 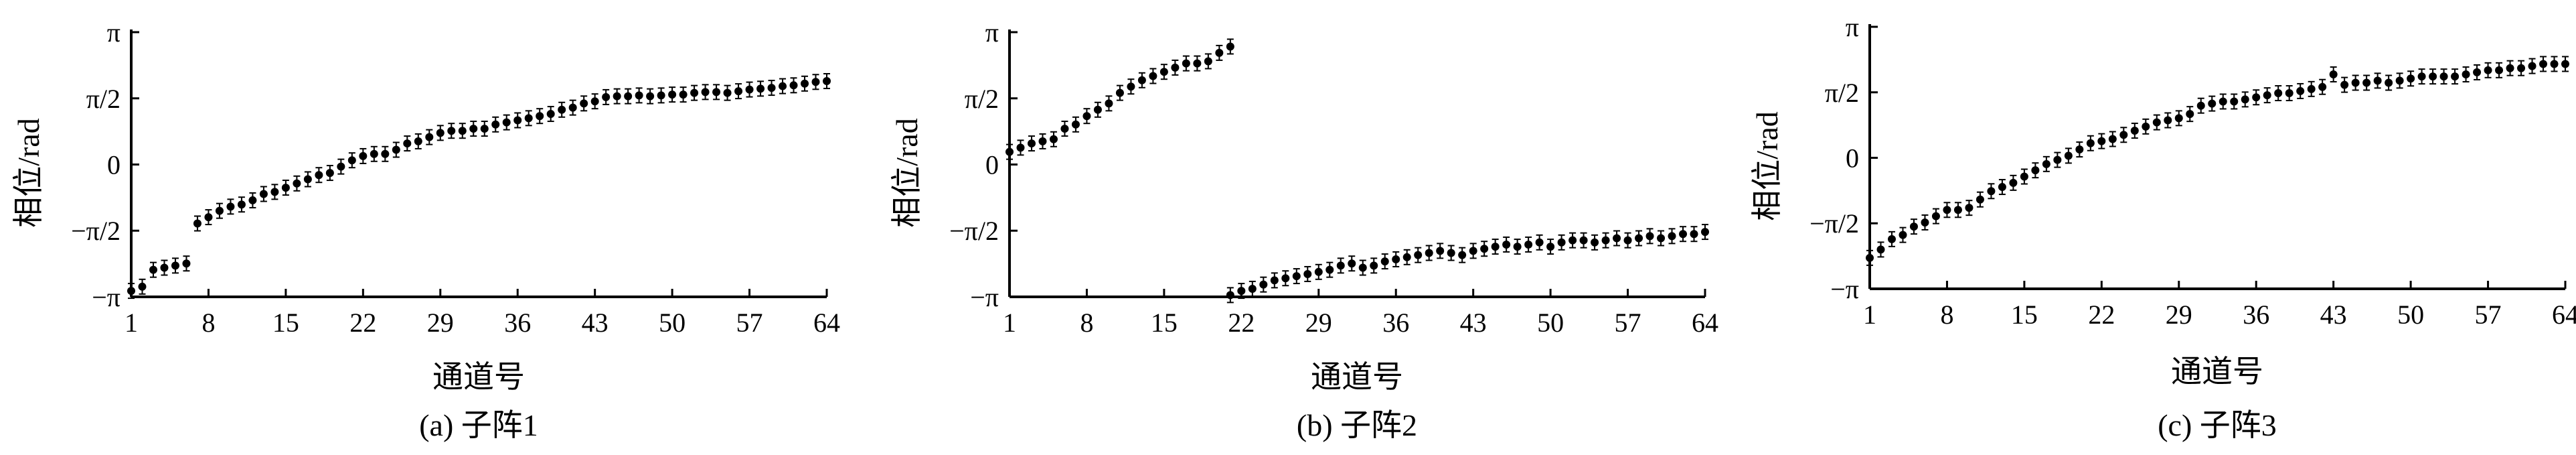 I want to click on x-axis-title-b: 通道号, so click(x=1357, y=377).